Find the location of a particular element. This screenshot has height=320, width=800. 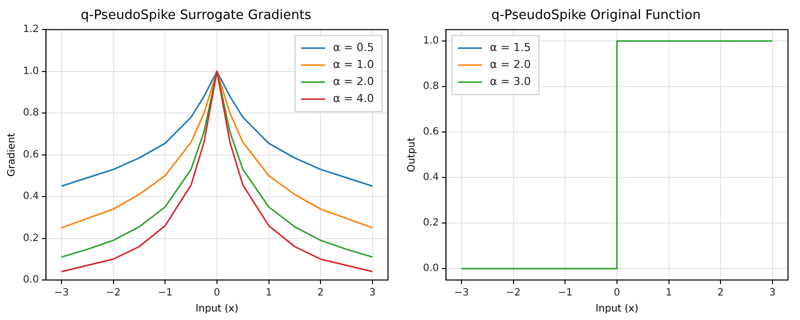

legend-label: α = 3.0 is located at coordinates (510, 81).